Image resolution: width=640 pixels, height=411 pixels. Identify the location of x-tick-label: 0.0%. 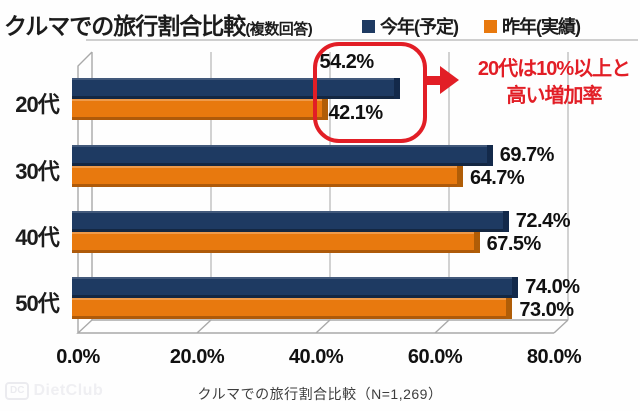
(78, 357).